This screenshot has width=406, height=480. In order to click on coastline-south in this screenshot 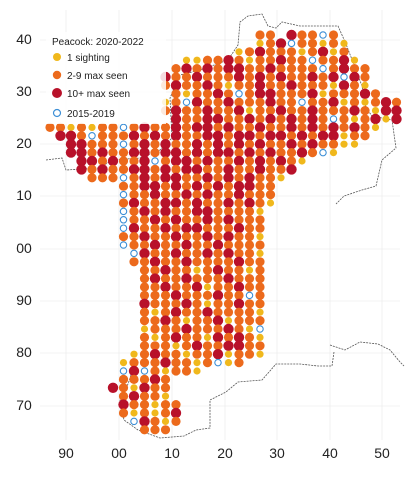, I will do `click(227, 395)`.